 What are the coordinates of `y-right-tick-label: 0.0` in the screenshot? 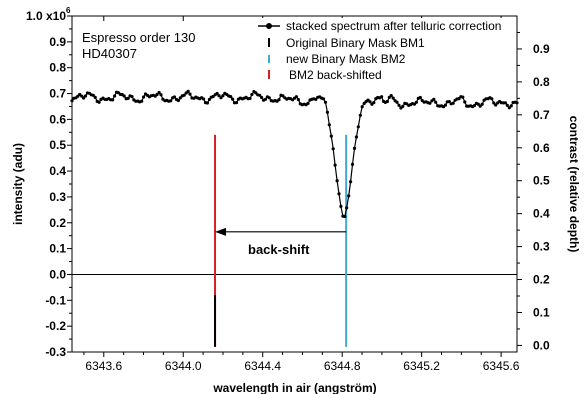 It's located at (541, 345).